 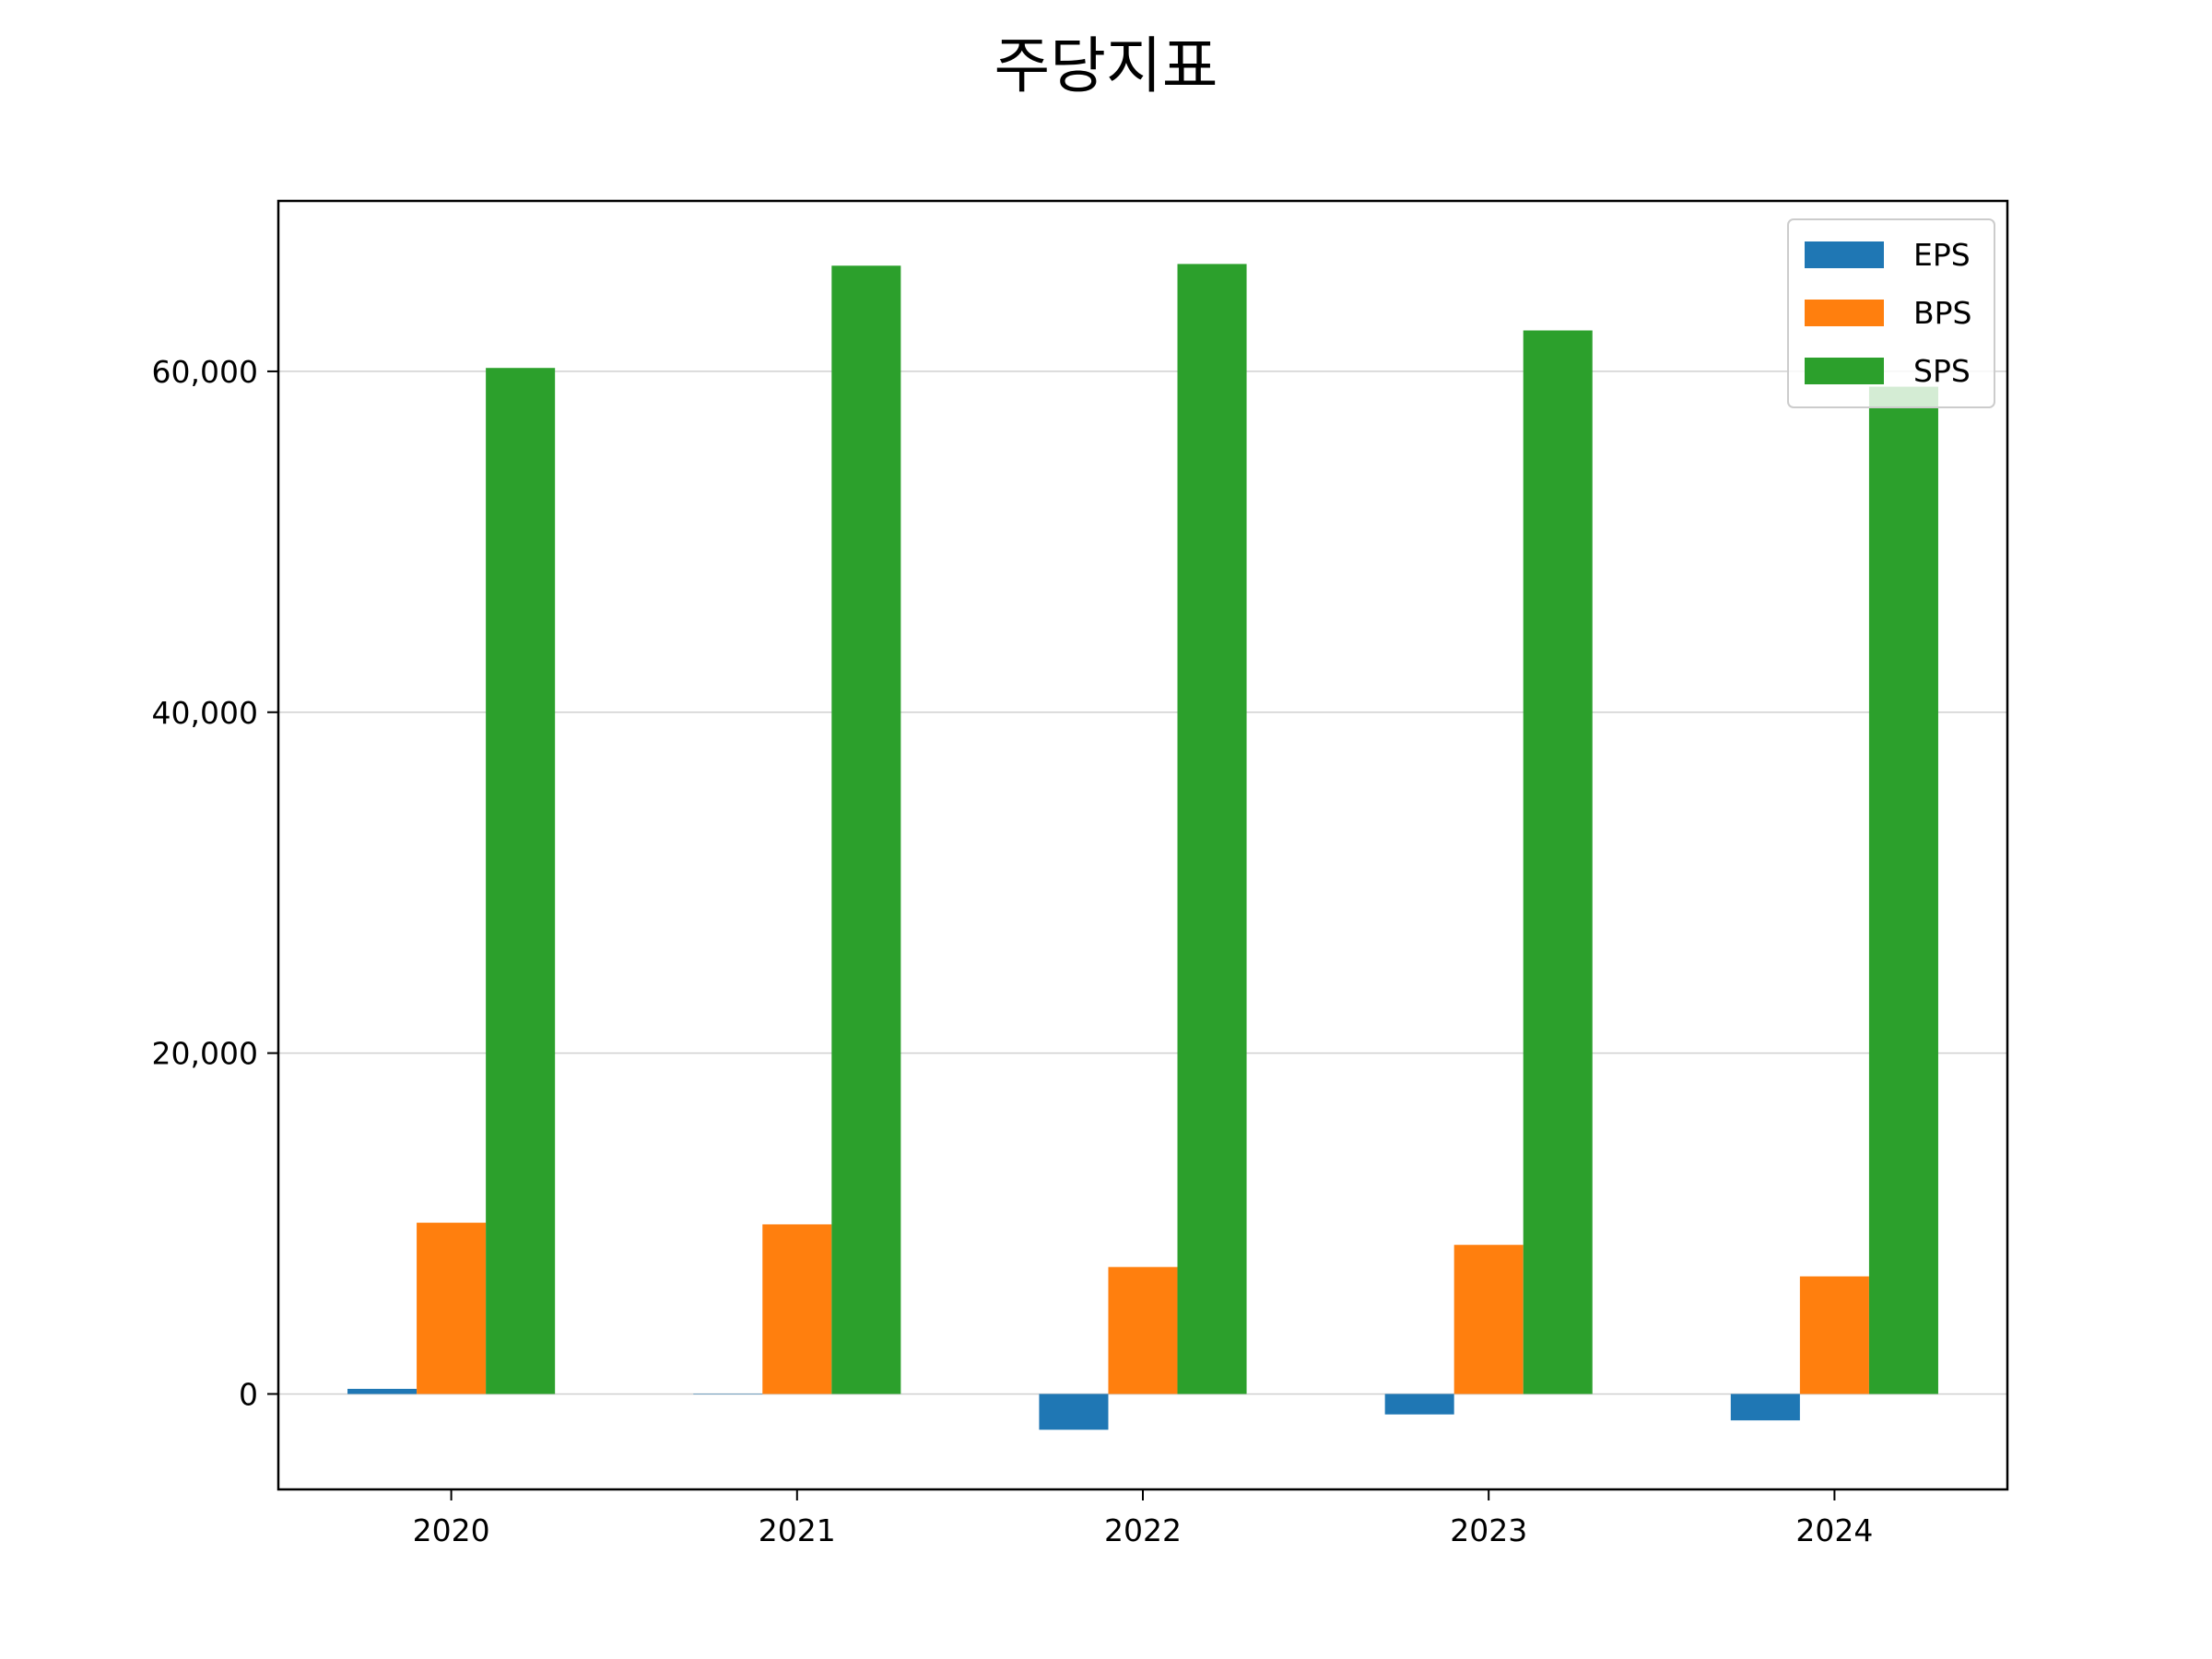 What do you see at coordinates (1143, 1330) in the screenshot?
I see `bar-bps-2022` at bounding box center [1143, 1330].